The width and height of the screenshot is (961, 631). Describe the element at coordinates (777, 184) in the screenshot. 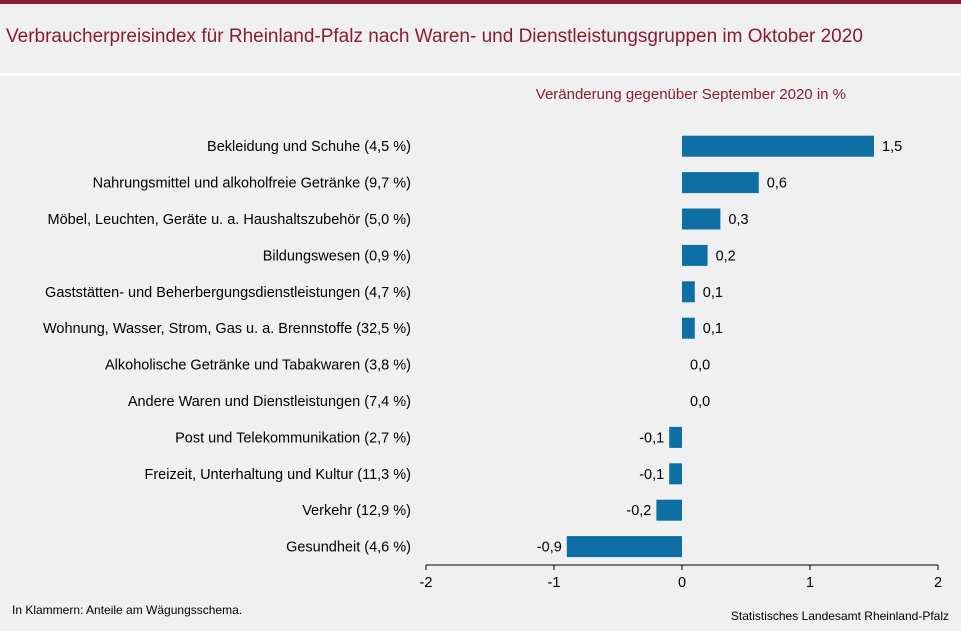

I see `data-label: 0,6` at that location.